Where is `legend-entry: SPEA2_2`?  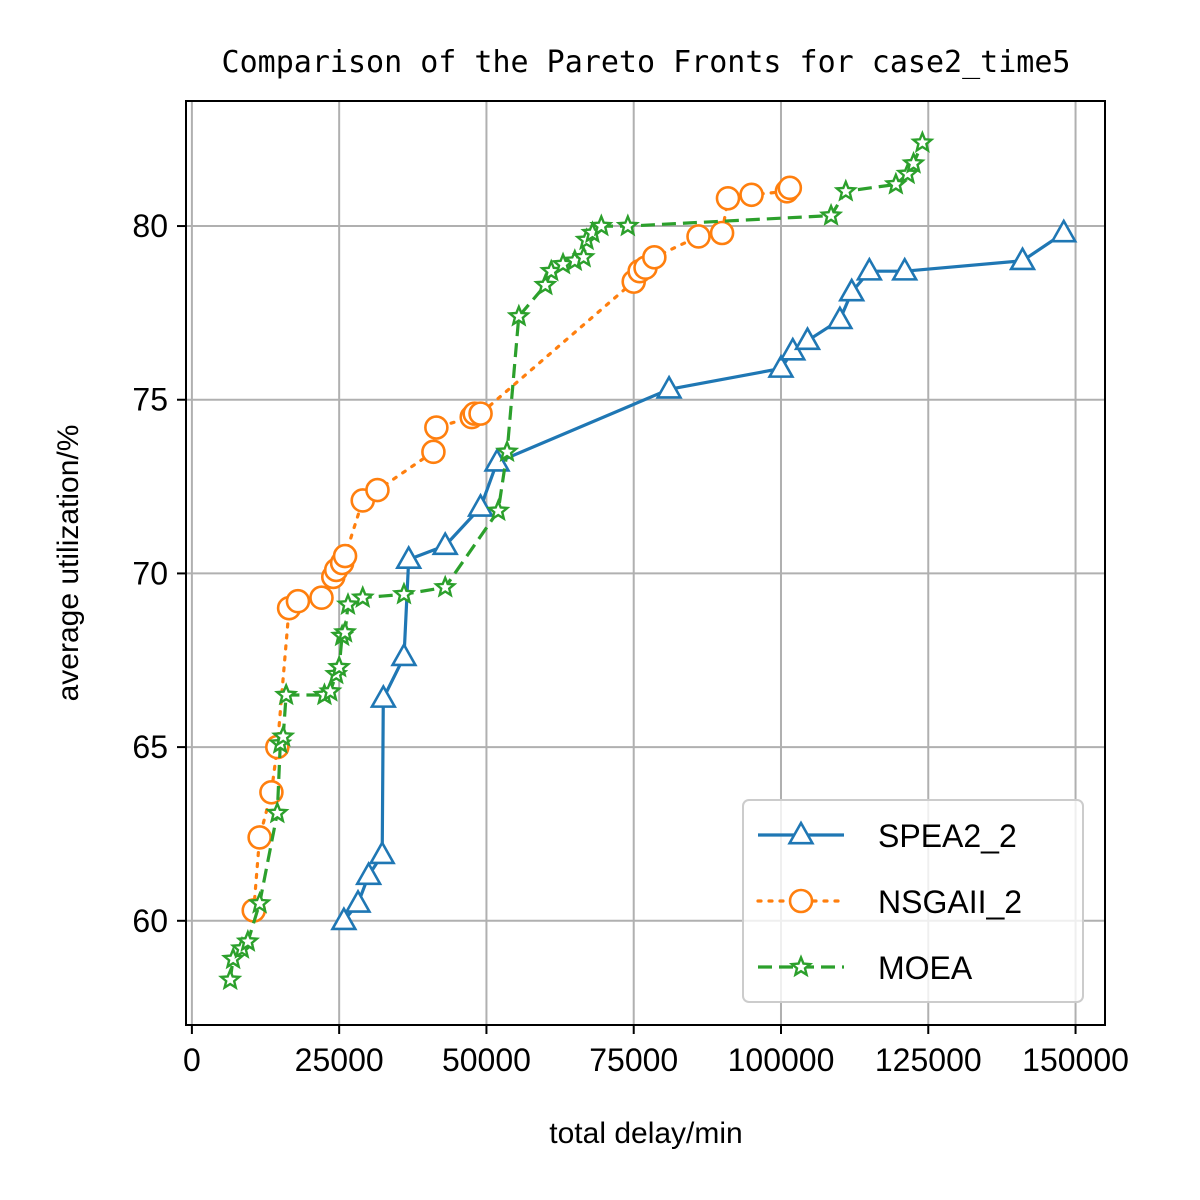
legend-entry: SPEA2_2 is located at coordinates (887, 836).